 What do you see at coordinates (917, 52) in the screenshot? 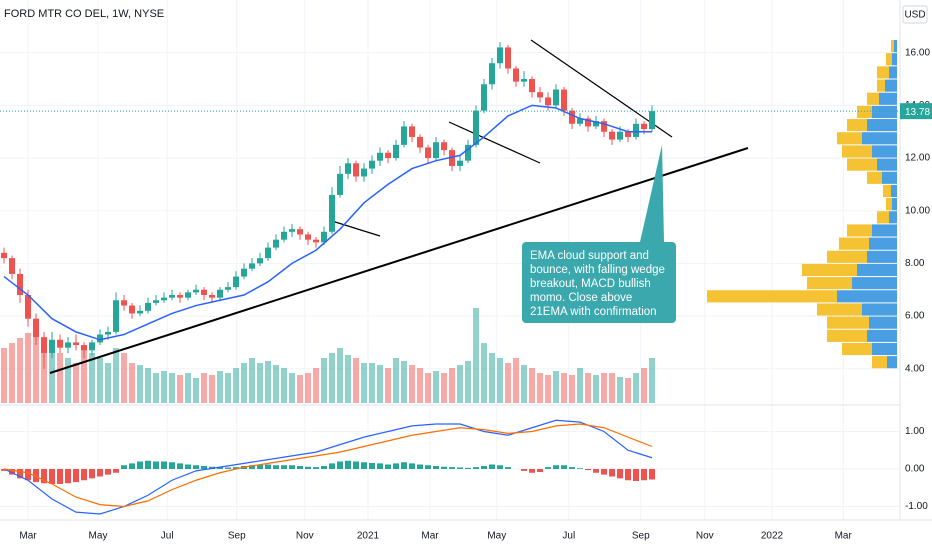
I see `y-tick-label: 16.00` at bounding box center [917, 52].